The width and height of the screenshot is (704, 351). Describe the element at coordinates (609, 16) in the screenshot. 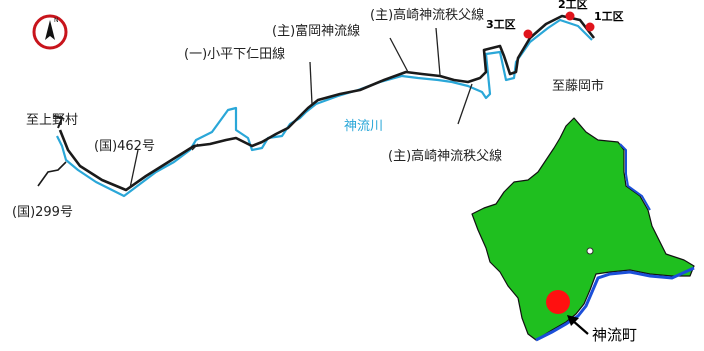

I see `section-label-1: 1工区` at that location.